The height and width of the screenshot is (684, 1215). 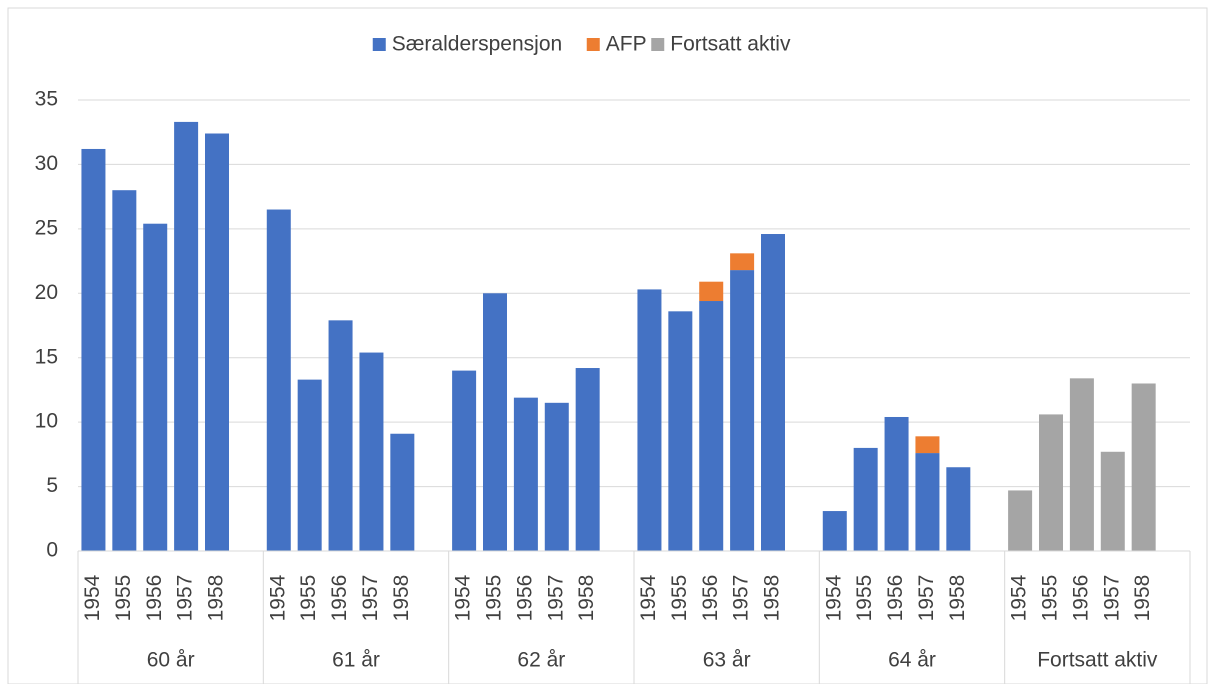 What do you see at coordinates (356, 660) in the screenshot?
I see `group-label: 61 år` at bounding box center [356, 660].